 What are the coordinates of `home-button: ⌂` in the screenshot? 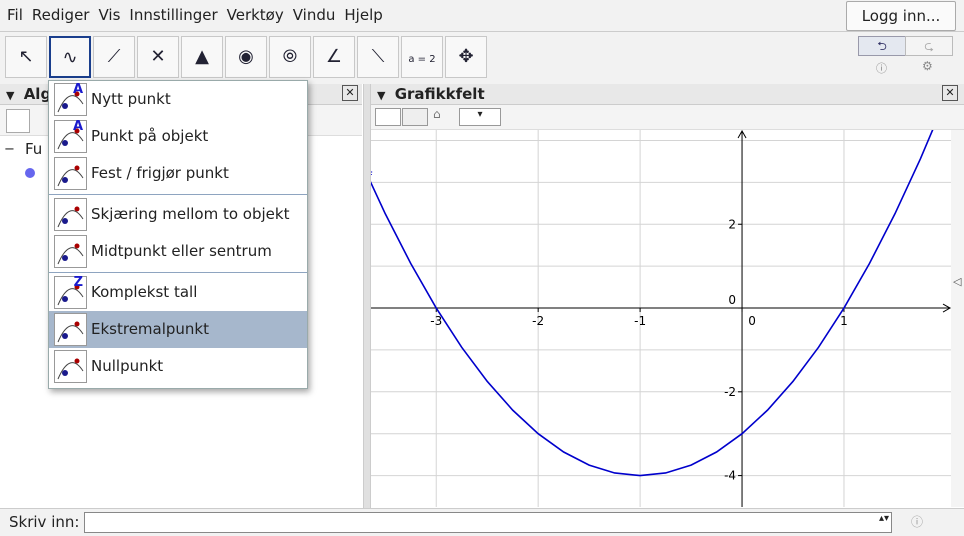 It's located at (437, 114).